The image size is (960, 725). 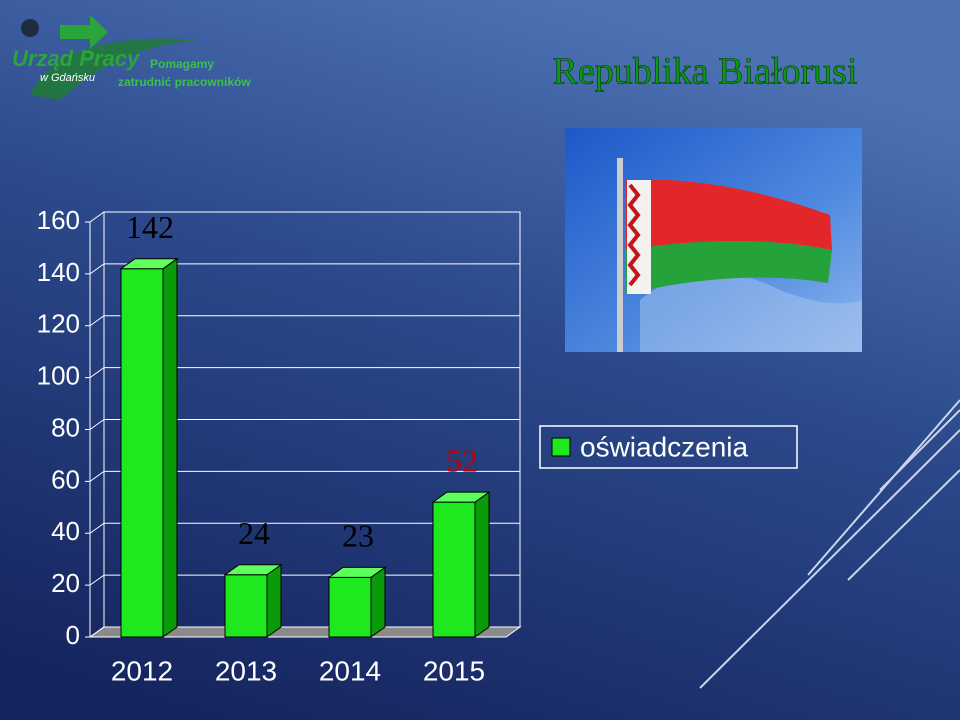 What do you see at coordinates (58, 376) in the screenshot?
I see `y-tick-label: 100` at bounding box center [58, 376].